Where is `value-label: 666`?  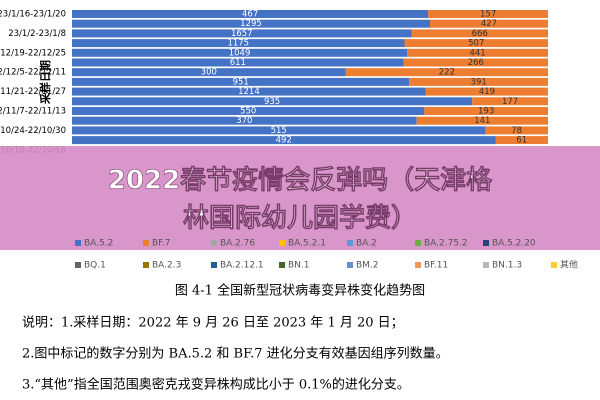 value-label: 666 is located at coordinates (480, 34).